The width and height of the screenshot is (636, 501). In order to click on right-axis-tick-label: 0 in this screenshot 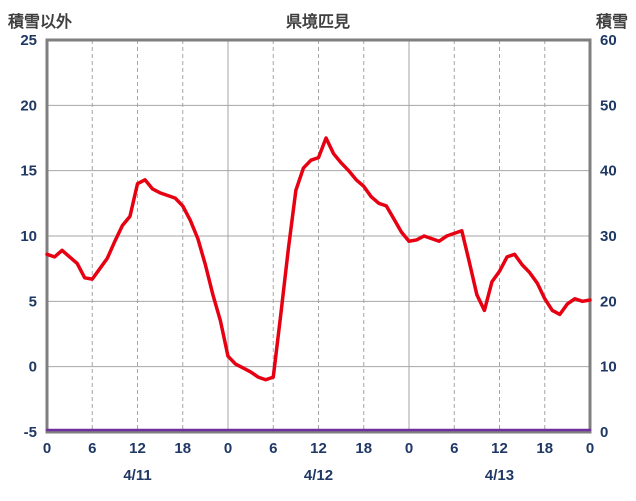, I will do `click(604, 432)`.